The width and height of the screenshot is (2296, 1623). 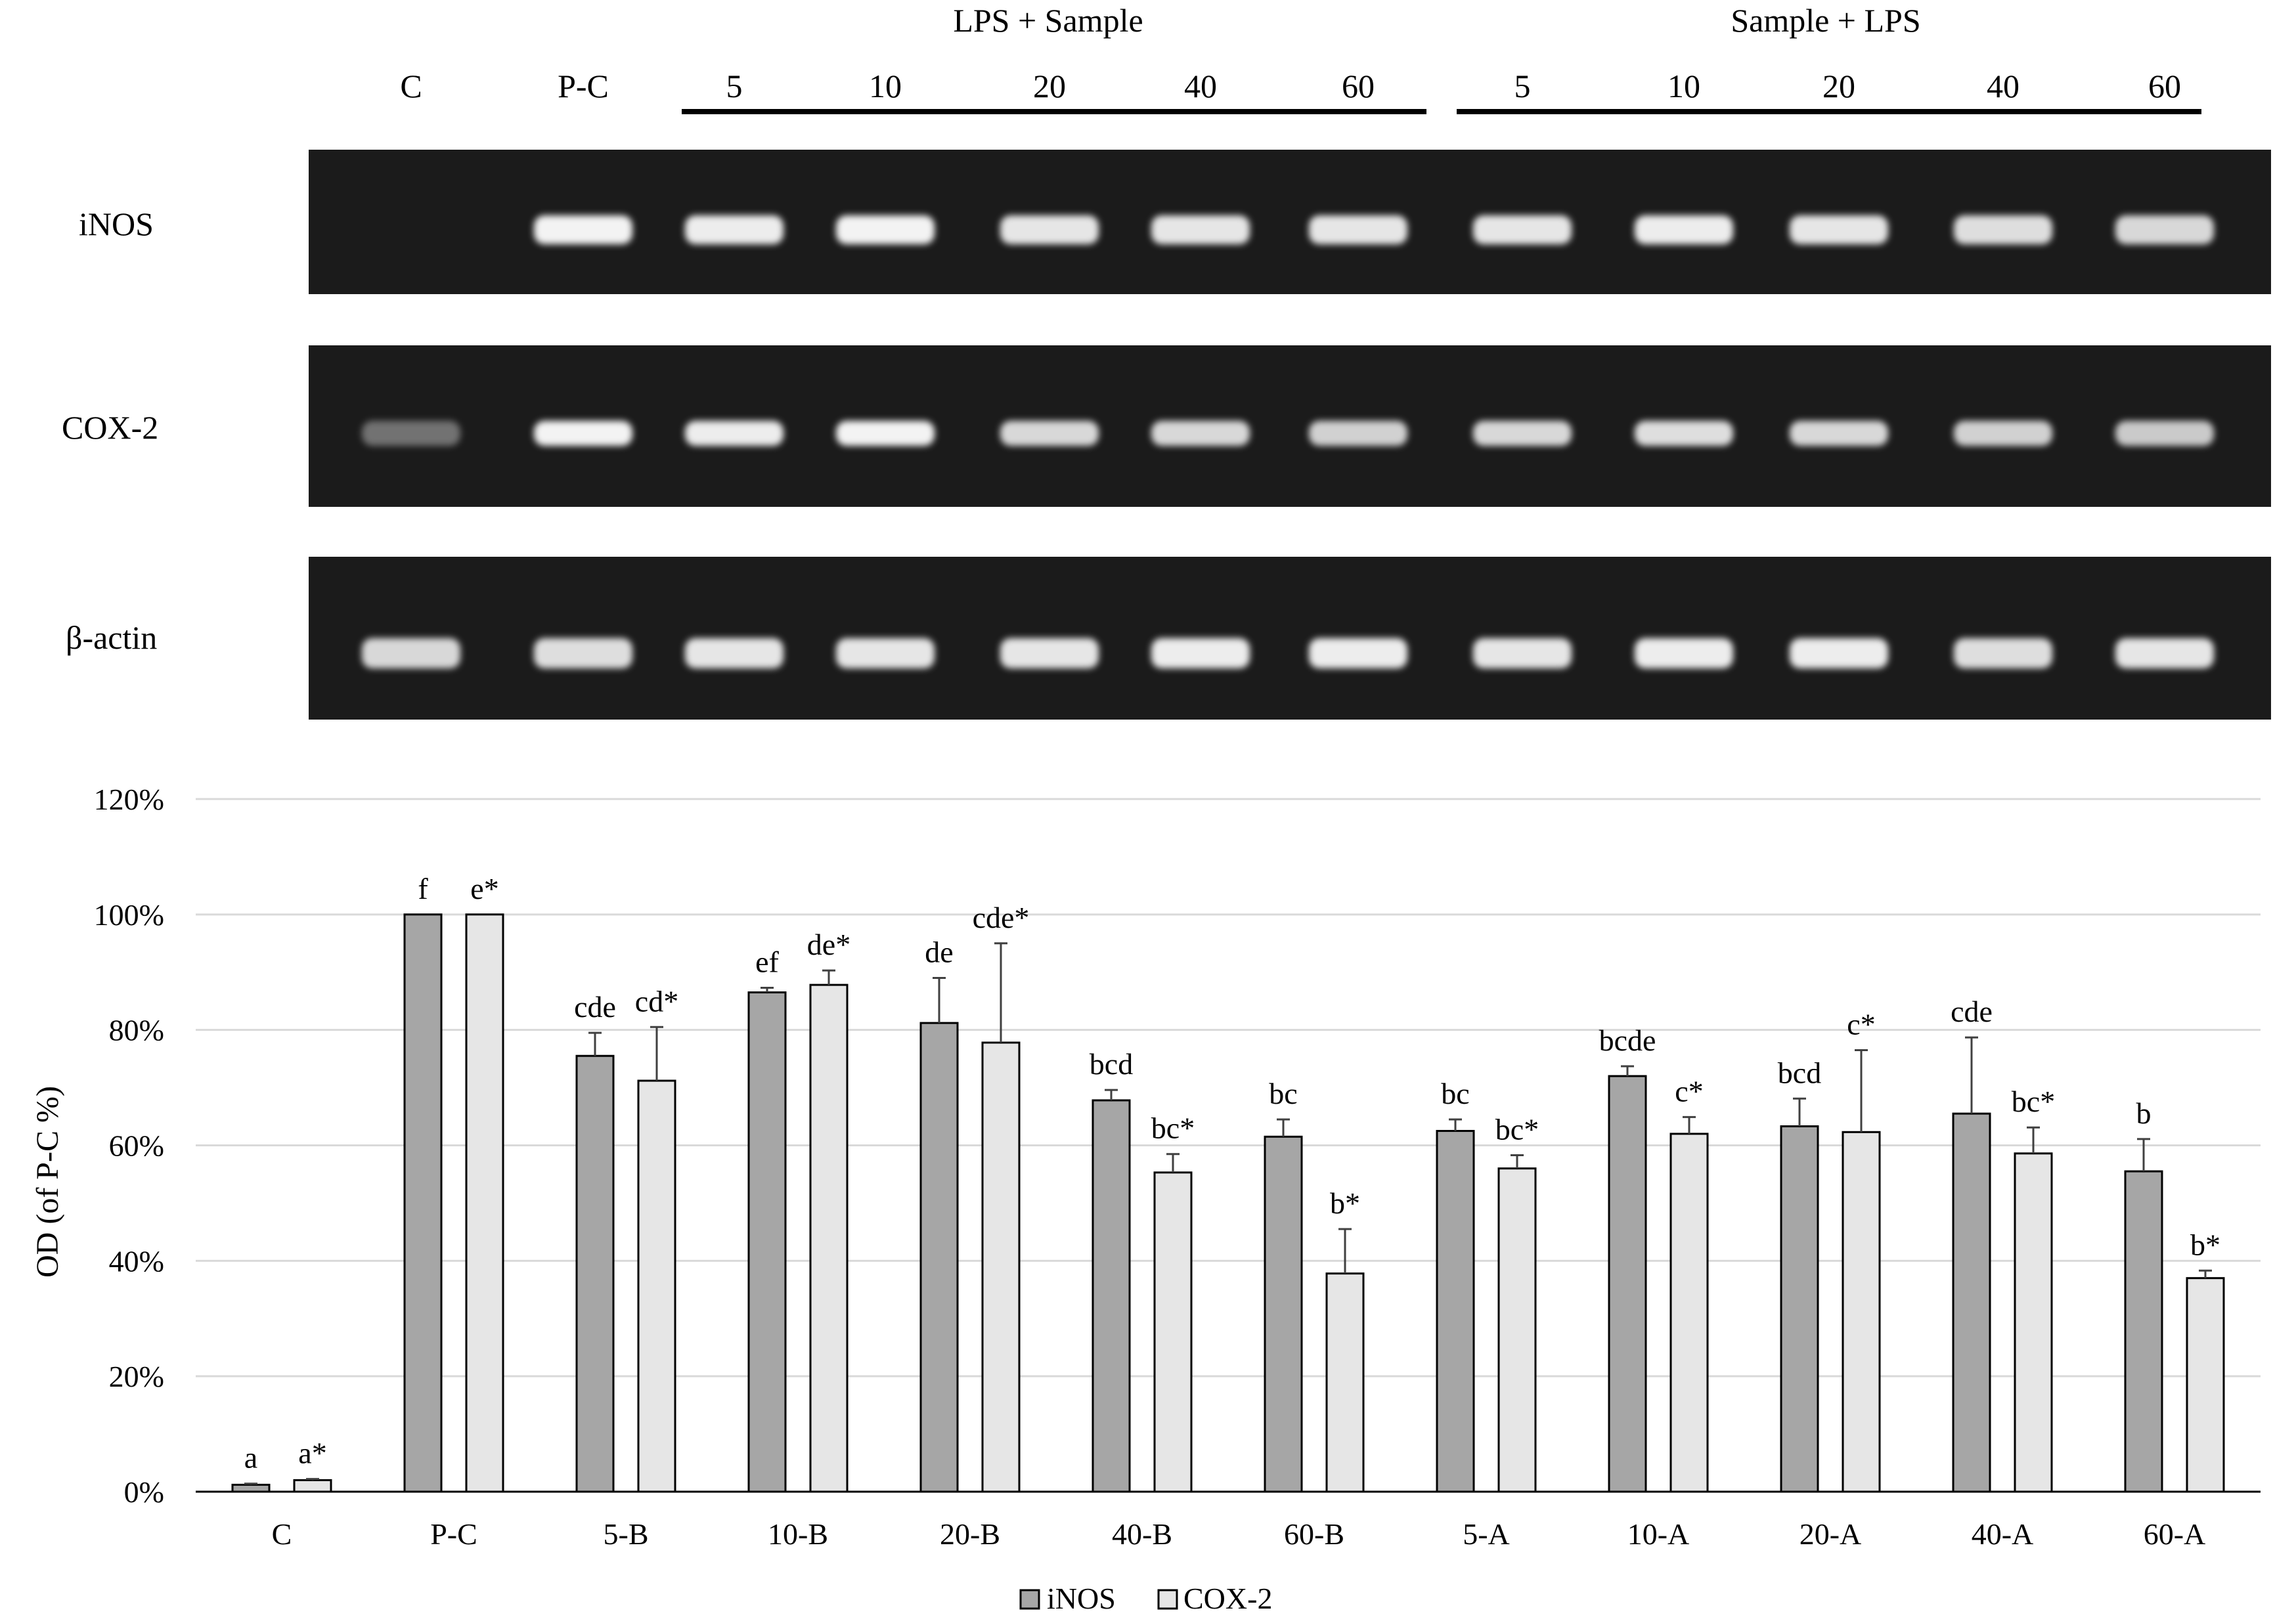 What do you see at coordinates (1227, 1598) in the screenshot?
I see `legend-label-cox2: COX-2` at bounding box center [1227, 1598].